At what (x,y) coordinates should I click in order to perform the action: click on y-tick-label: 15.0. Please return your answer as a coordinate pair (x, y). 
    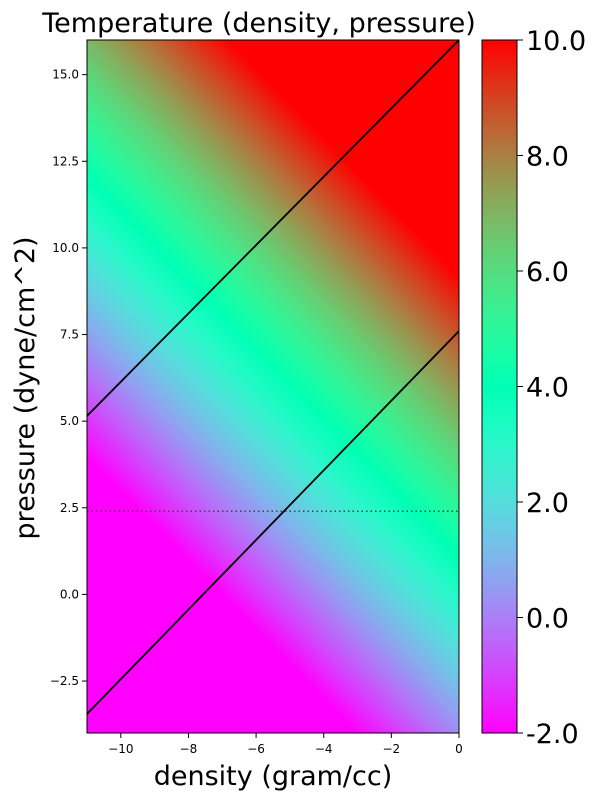
    Looking at the image, I should click on (65, 75).